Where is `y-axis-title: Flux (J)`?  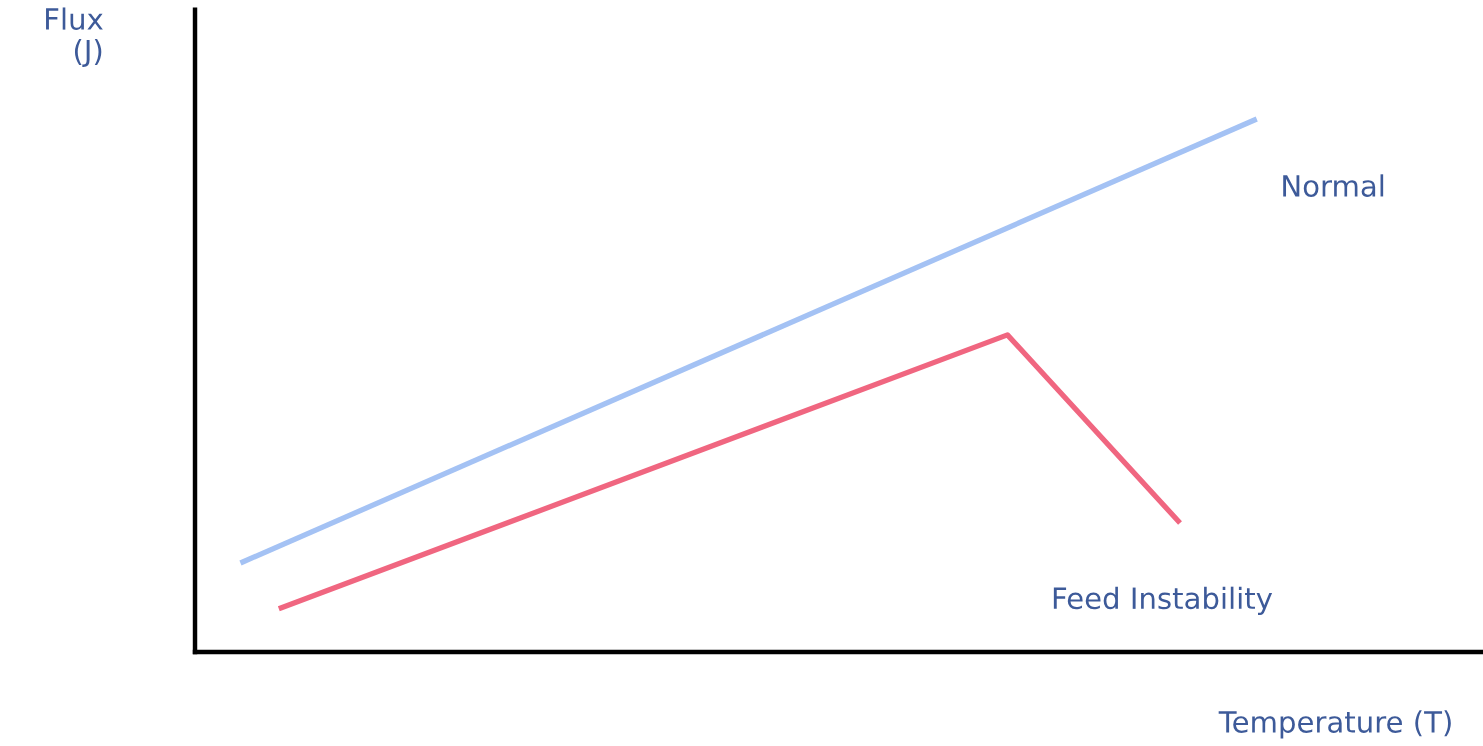
y-axis-title: Flux (J) is located at coordinates (74, 37).